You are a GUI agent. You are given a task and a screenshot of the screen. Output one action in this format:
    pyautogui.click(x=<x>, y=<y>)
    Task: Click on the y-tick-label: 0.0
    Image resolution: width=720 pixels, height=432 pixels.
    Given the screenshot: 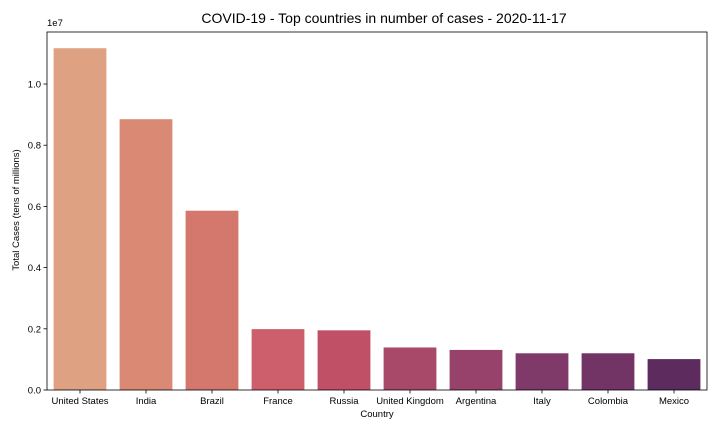 What is the action you would take?
    pyautogui.click(x=34, y=391)
    